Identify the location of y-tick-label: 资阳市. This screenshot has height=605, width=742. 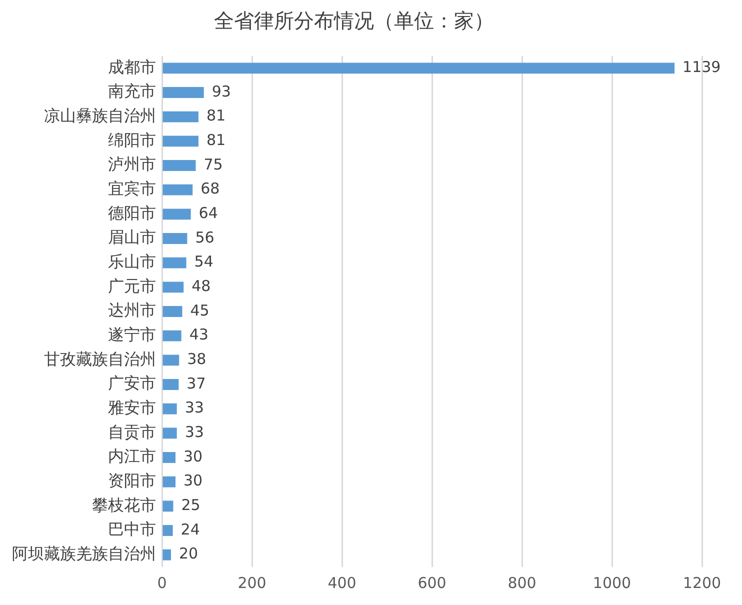
(132, 481).